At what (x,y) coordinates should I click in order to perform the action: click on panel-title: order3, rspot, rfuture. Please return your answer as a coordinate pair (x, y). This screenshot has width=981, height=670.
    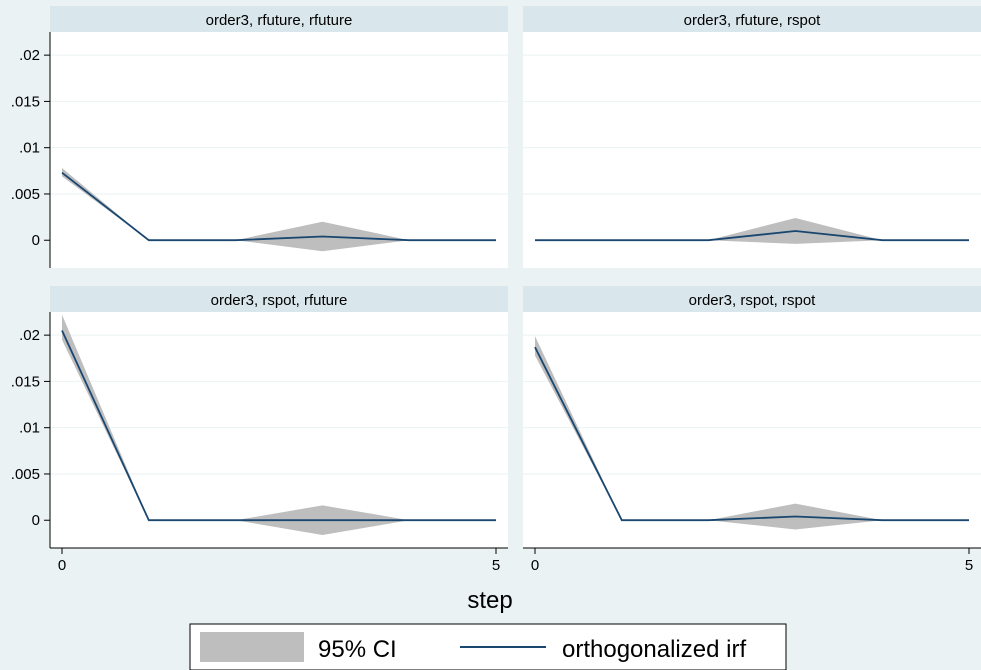
    Looking at the image, I should click on (279, 300).